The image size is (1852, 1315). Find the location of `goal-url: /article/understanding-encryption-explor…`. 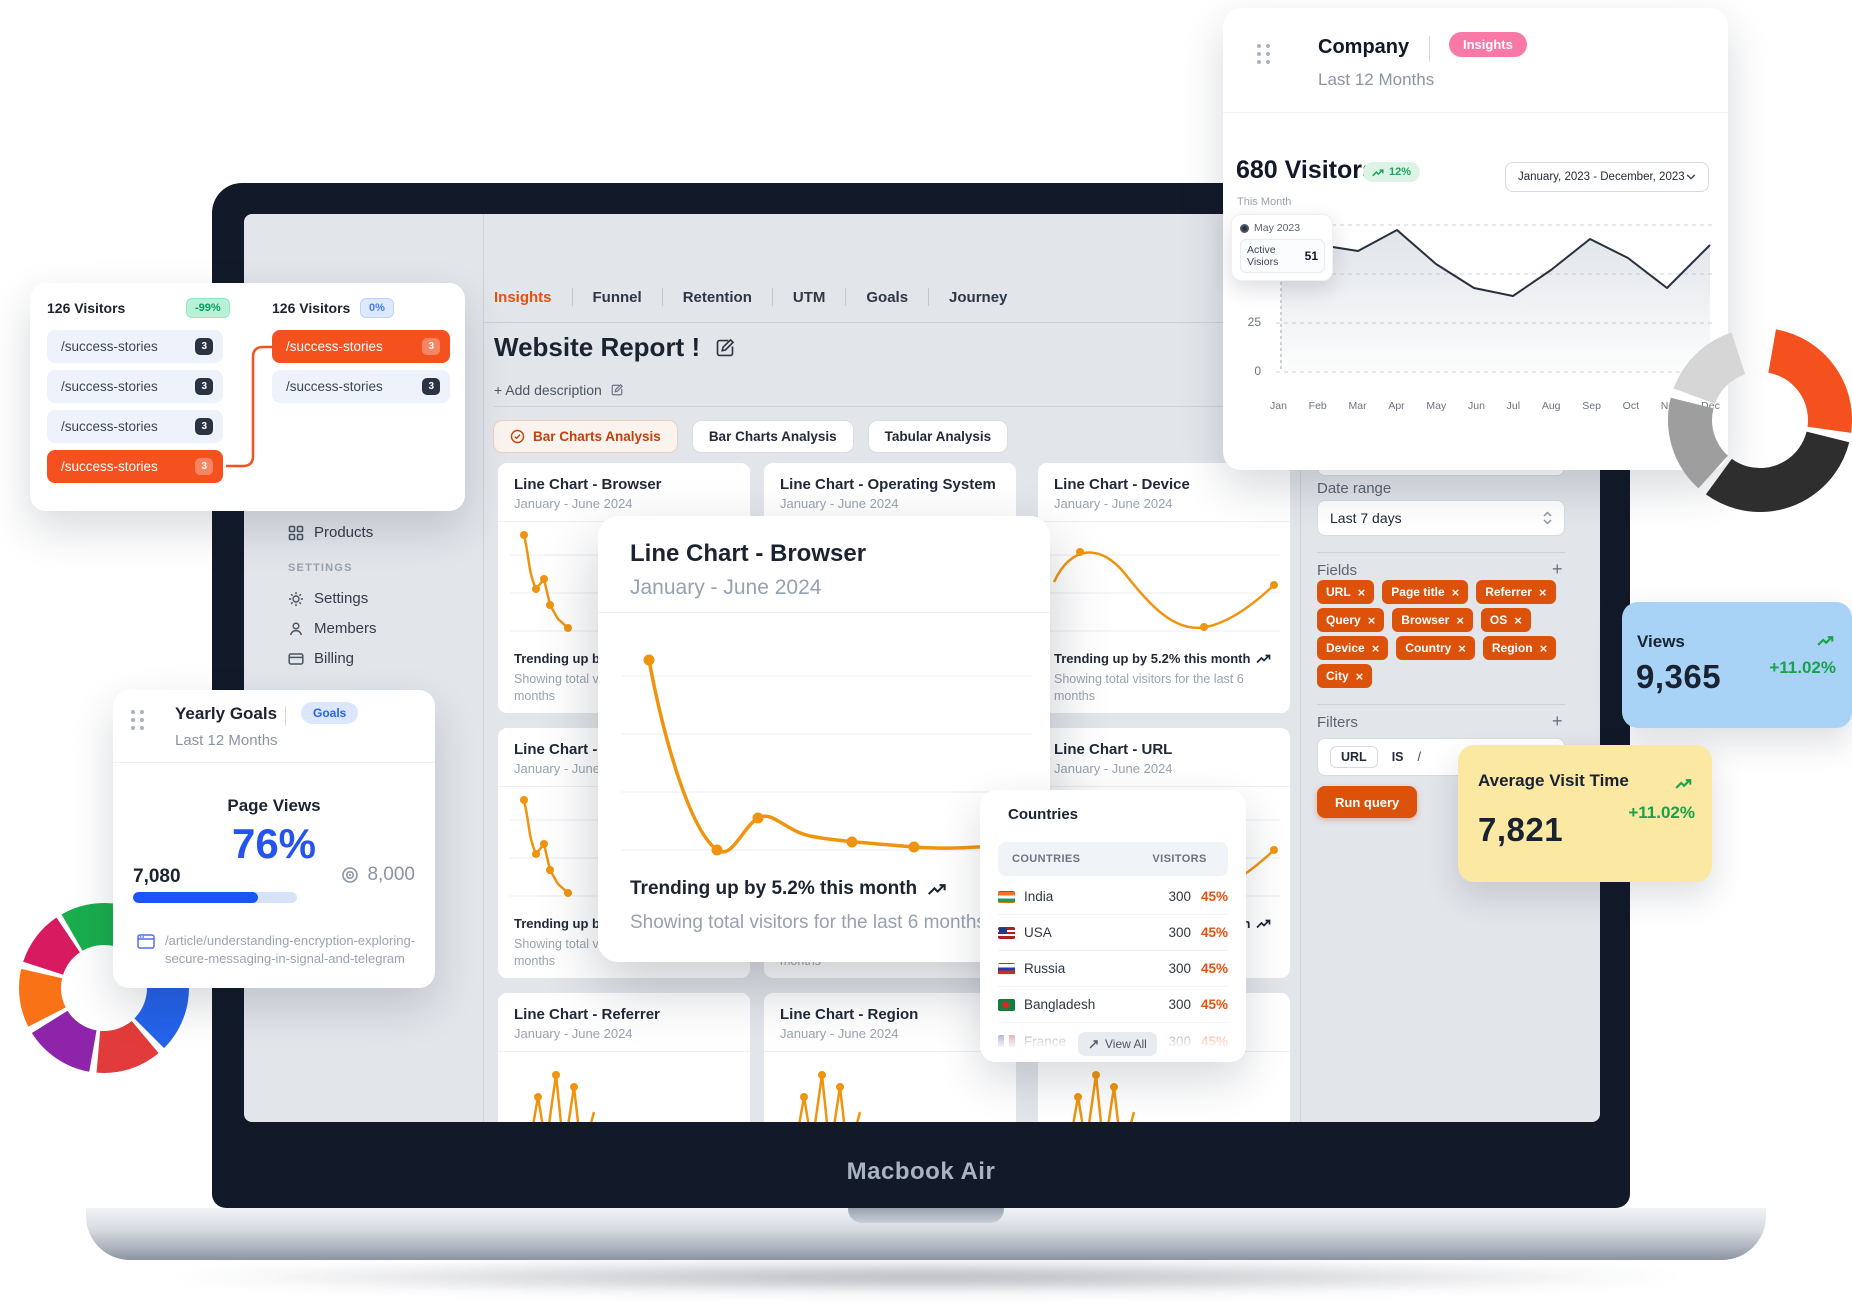

goal-url: /article/understanding-encryption-explor… is located at coordinates (290, 949).